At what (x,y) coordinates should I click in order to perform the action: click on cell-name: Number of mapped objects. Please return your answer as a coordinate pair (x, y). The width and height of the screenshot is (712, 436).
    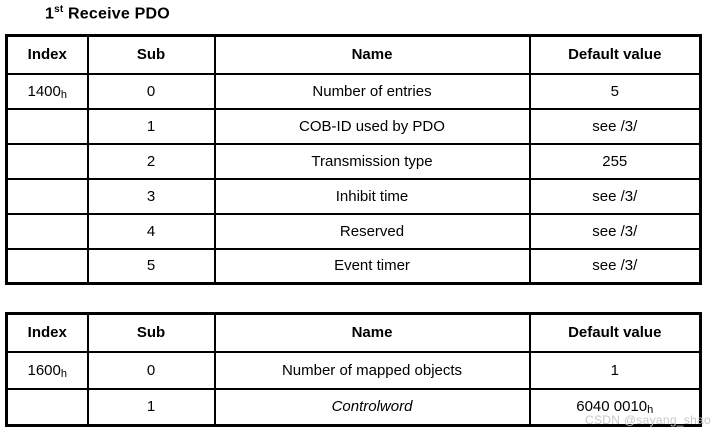
    Looking at the image, I should click on (372, 370).